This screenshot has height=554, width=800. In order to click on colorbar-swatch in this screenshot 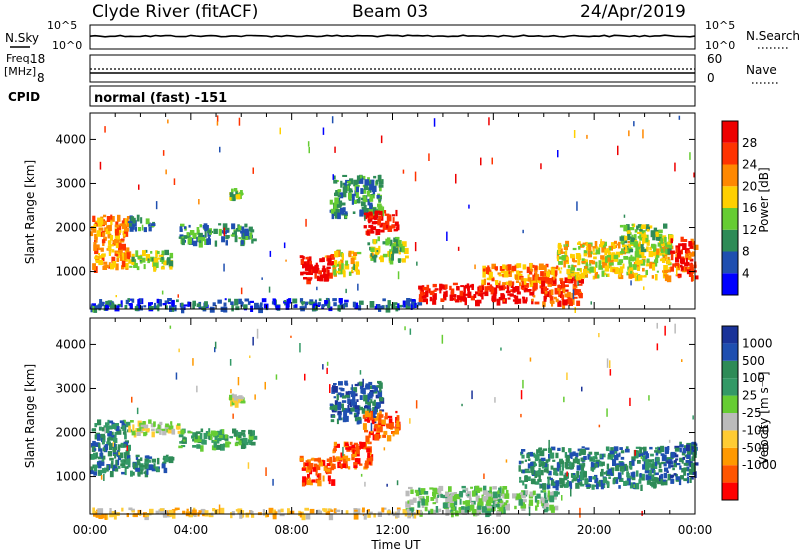, I will do `click(730, 197)`.